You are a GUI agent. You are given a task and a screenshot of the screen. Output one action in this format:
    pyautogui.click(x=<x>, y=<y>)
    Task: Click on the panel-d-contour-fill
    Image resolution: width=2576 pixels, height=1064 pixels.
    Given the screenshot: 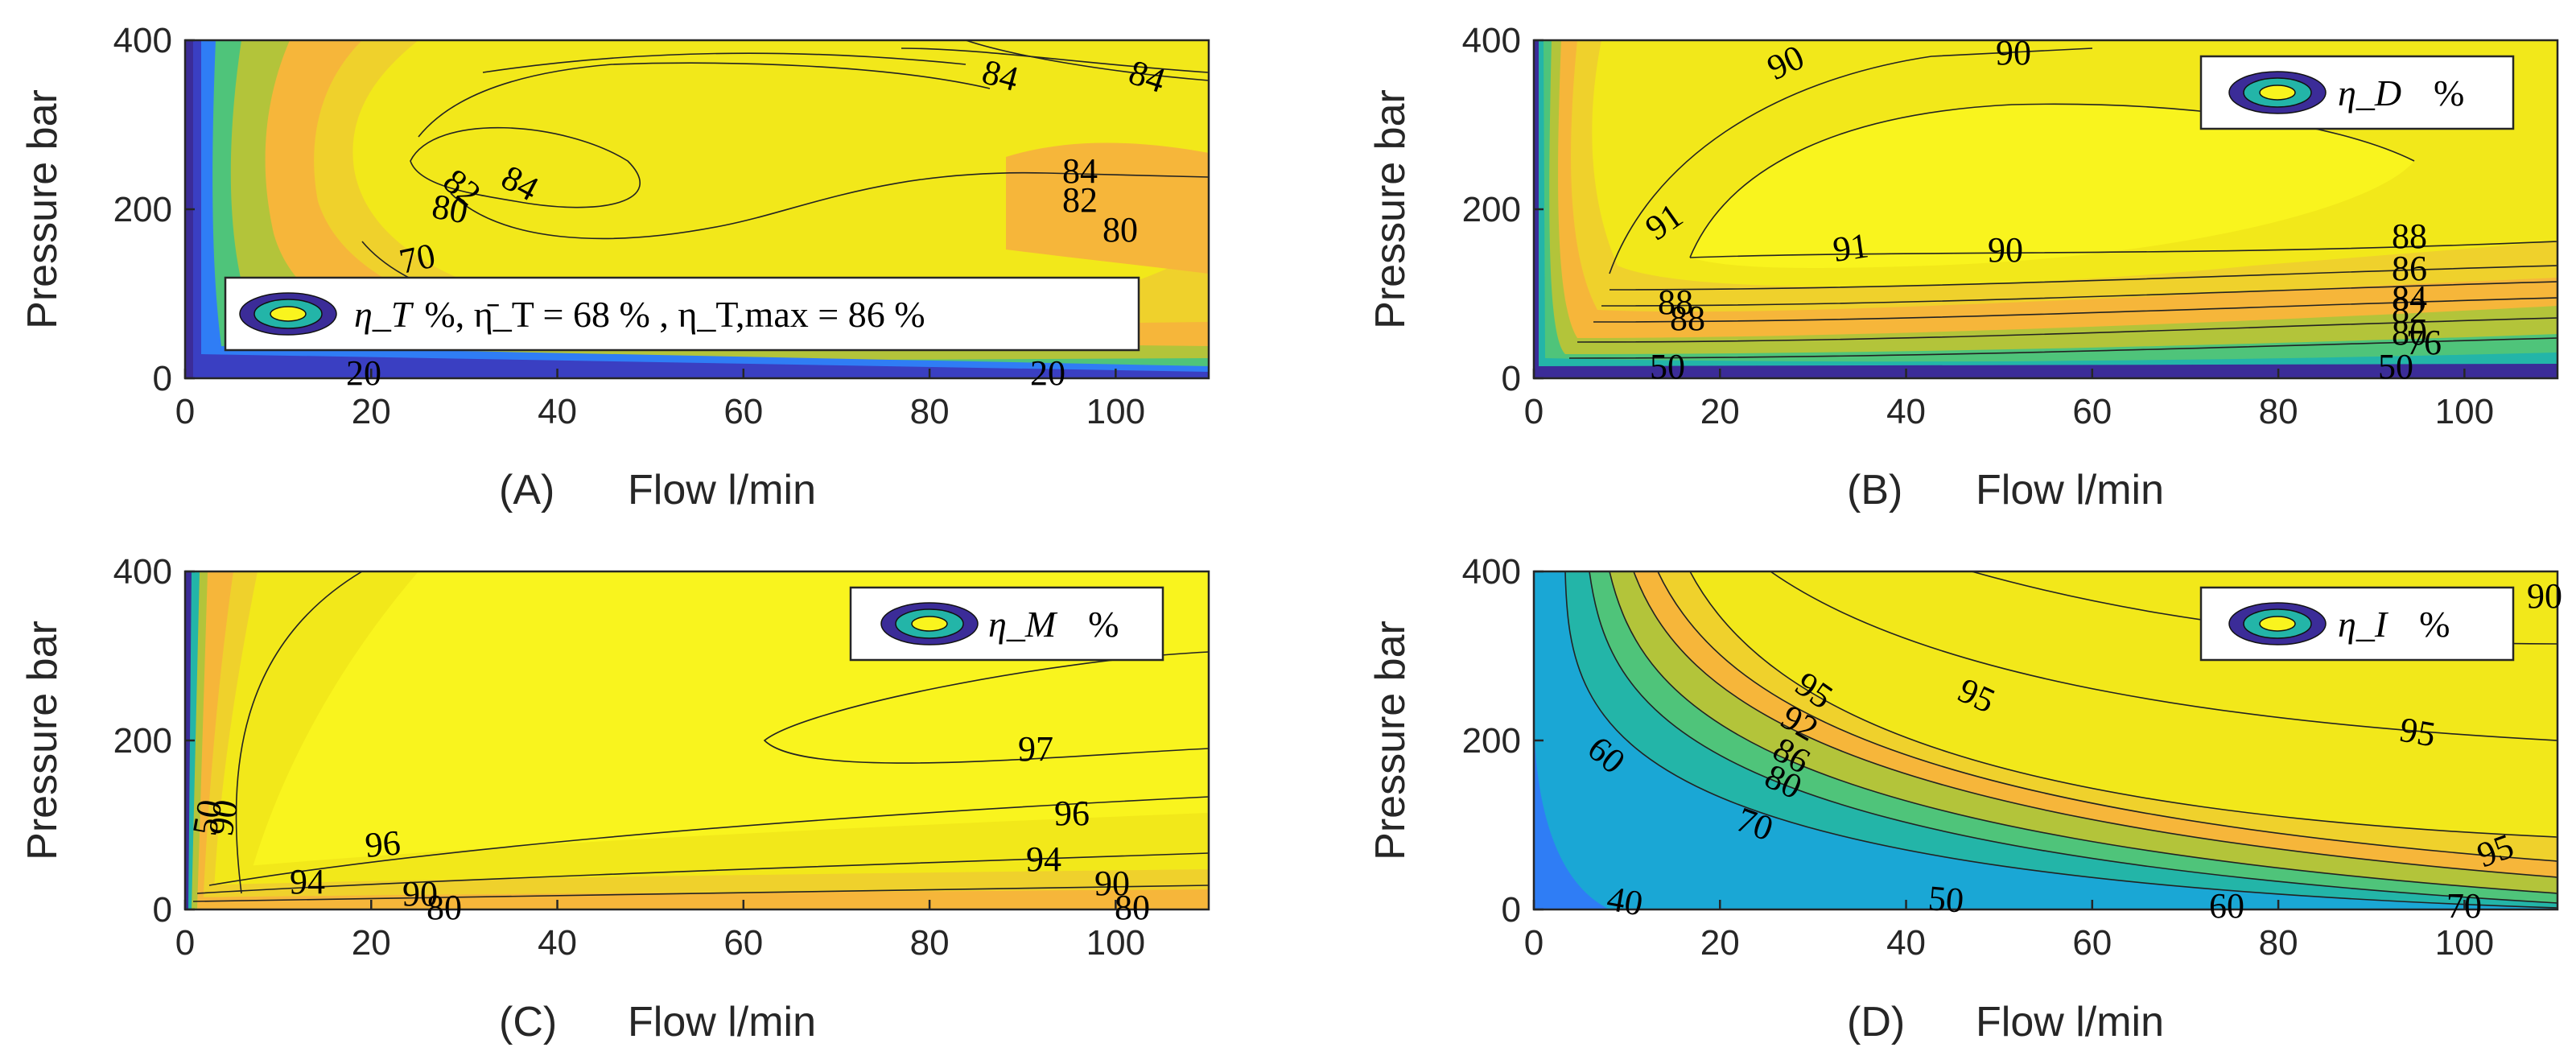 What is the action you would take?
    pyautogui.click(x=2045, y=740)
    